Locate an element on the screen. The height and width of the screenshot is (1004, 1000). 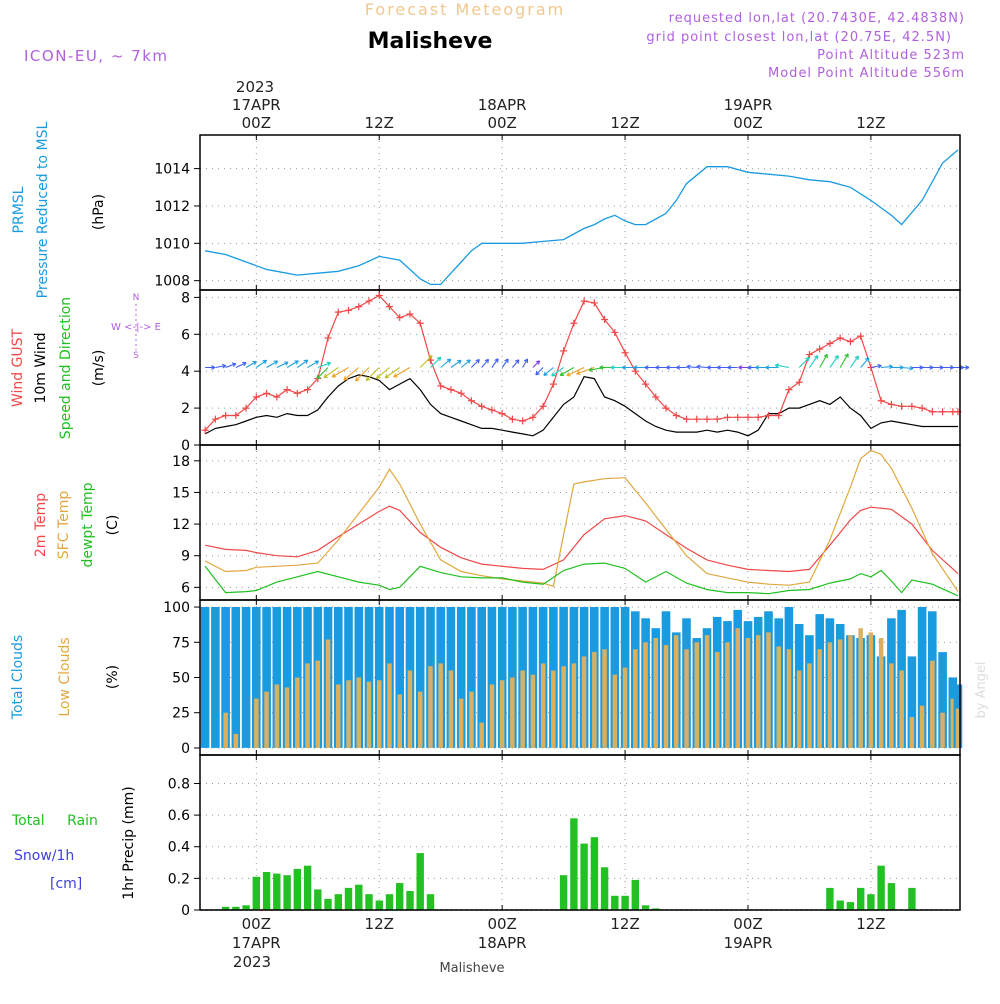
bottom-date-label: 17APR is located at coordinates (256, 943).